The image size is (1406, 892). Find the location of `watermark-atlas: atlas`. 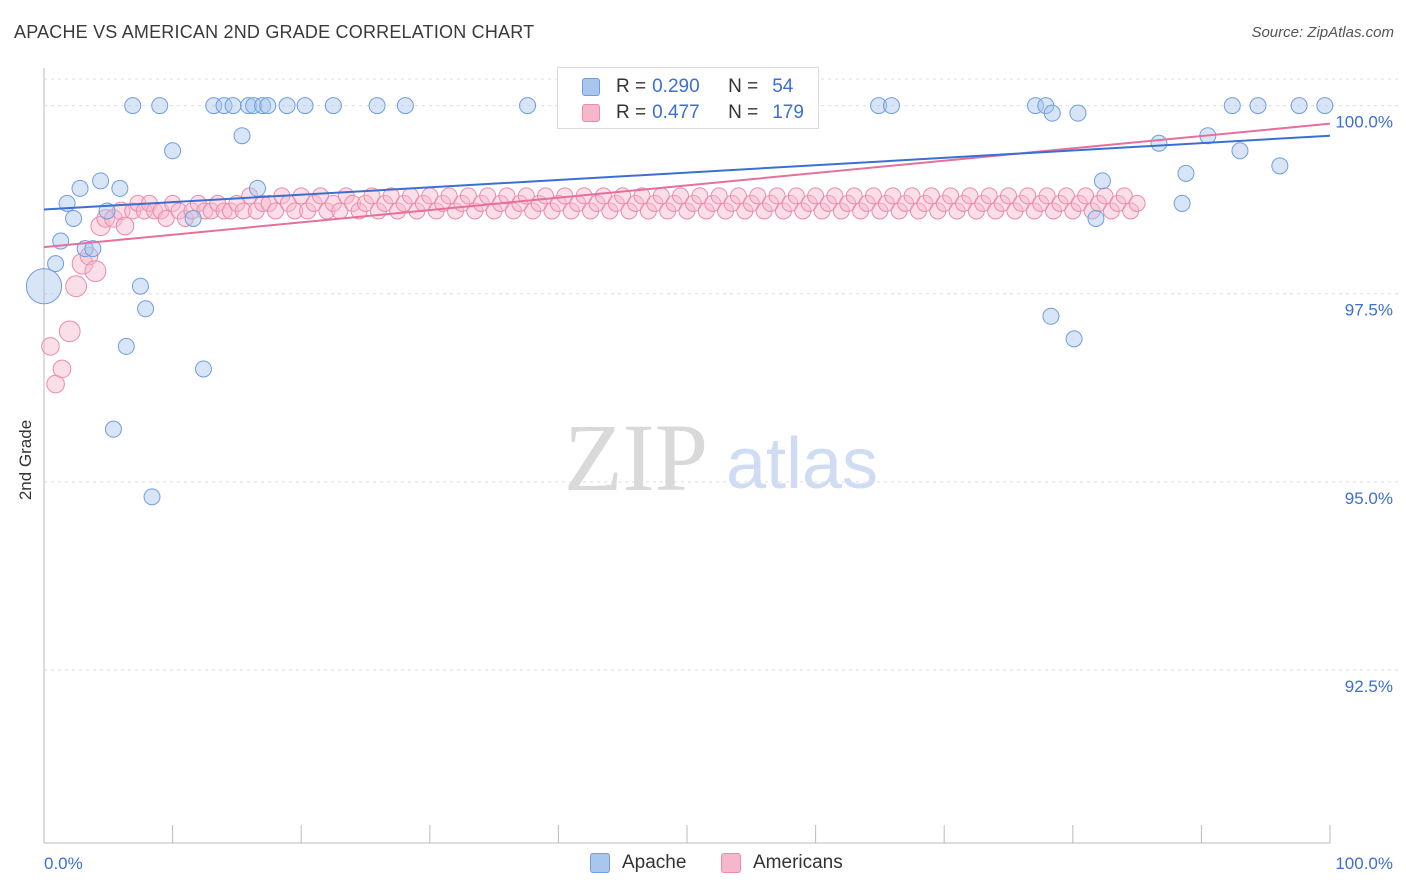

watermark-atlas: atlas is located at coordinates (802, 464).